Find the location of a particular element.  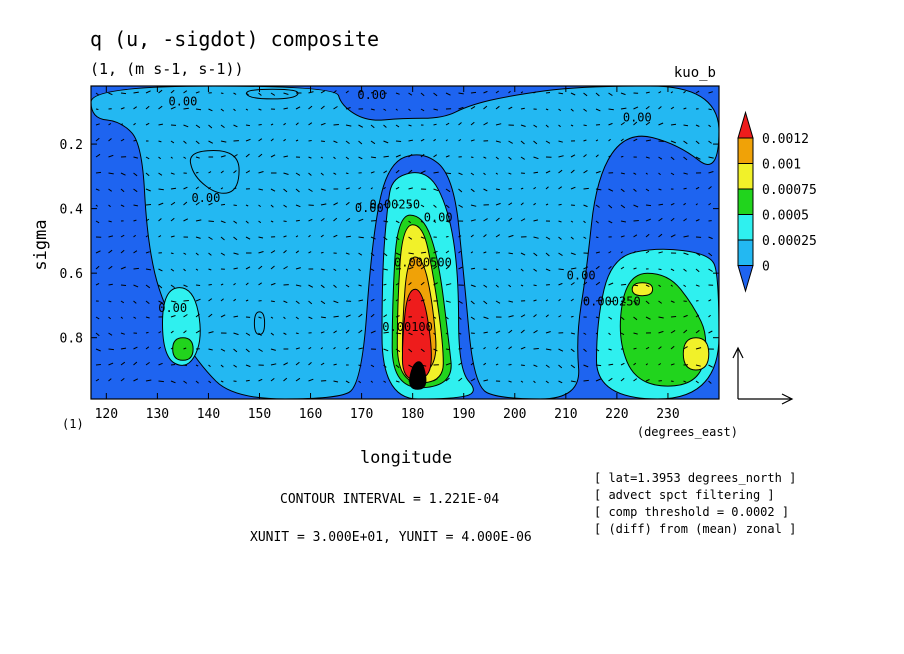

chart-subtitle: (1, (m s-1, s-1)) is located at coordinates (167, 69).